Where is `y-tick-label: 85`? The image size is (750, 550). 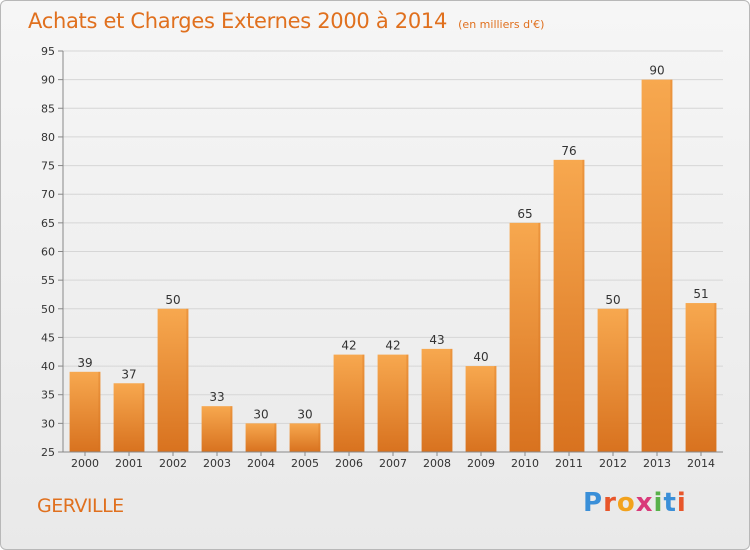
y-tick-label: 85 is located at coordinates (48, 108).